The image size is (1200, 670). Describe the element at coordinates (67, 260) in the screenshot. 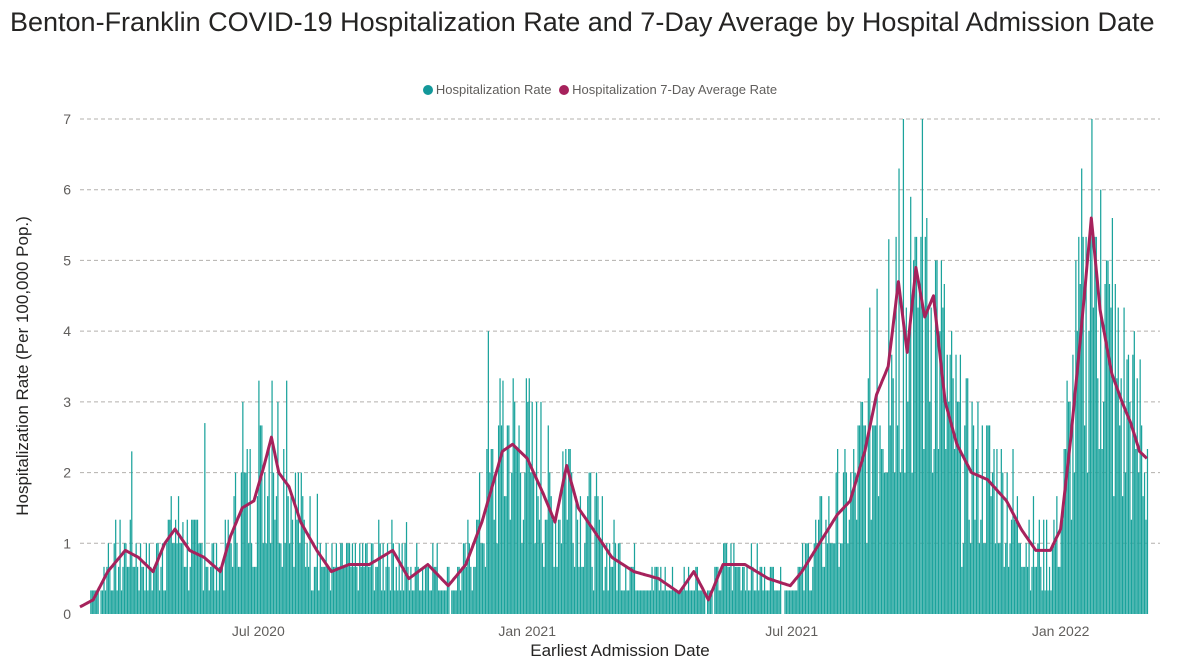

I see `y-tick-label: 5` at that location.